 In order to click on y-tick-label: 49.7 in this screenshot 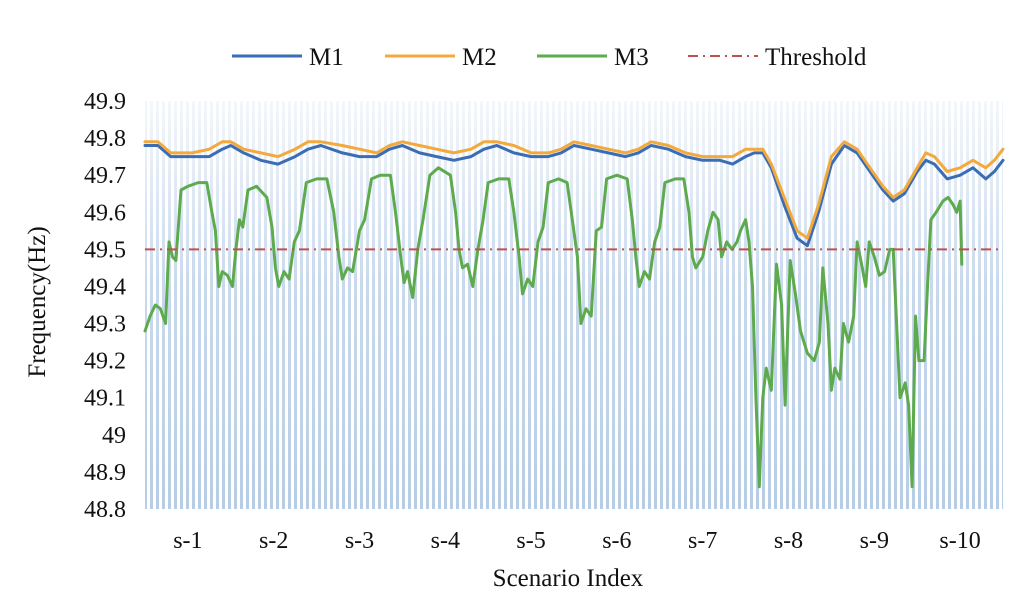, I will do `click(105, 176)`.